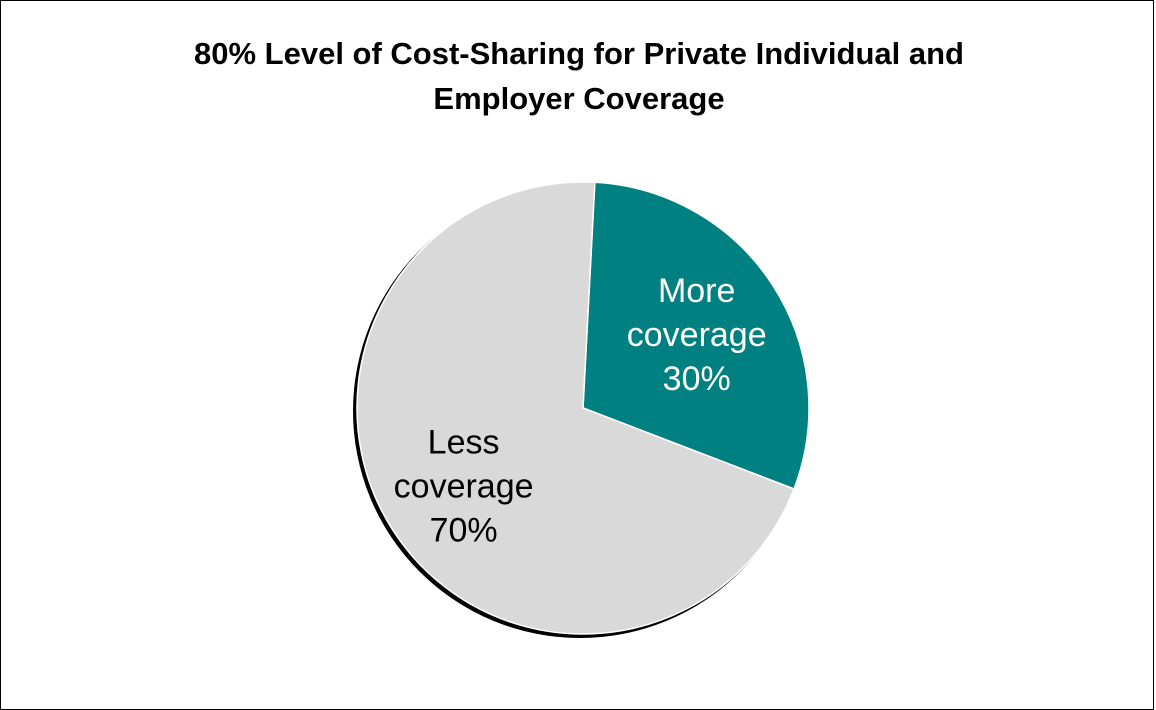 Image resolution: width=1156 pixels, height=710 pixels. I want to click on slice-label-less-coverage: Less coverage 70%, so click(464, 487).